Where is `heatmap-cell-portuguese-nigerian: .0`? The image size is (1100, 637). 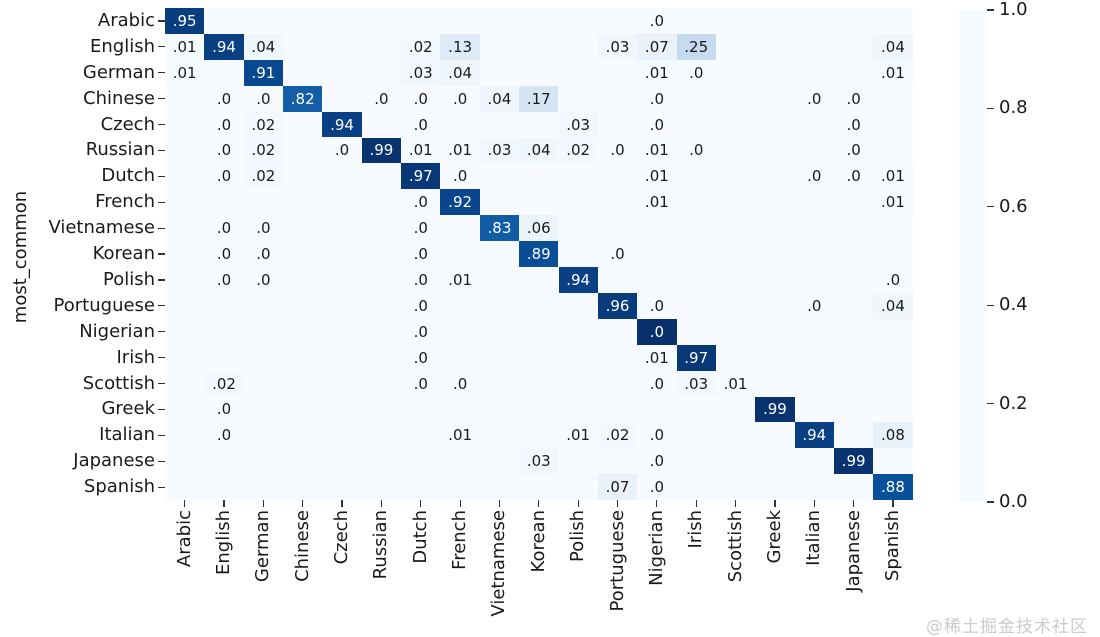
heatmap-cell-portuguese-nigerian: .0 is located at coordinates (657, 305).